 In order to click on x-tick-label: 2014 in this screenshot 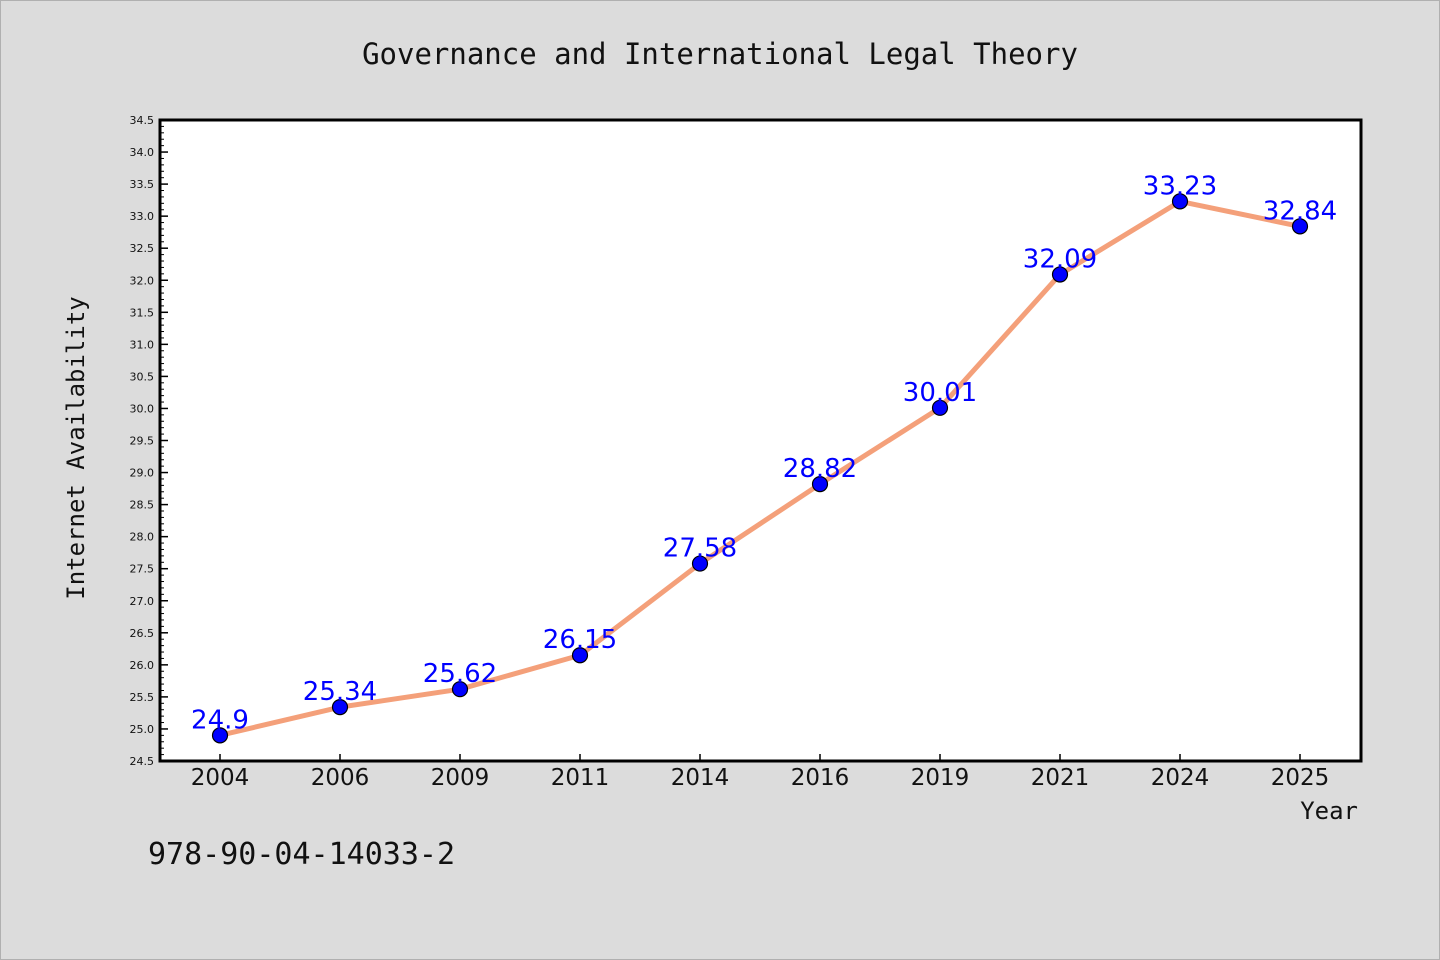, I will do `click(700, 778)`.